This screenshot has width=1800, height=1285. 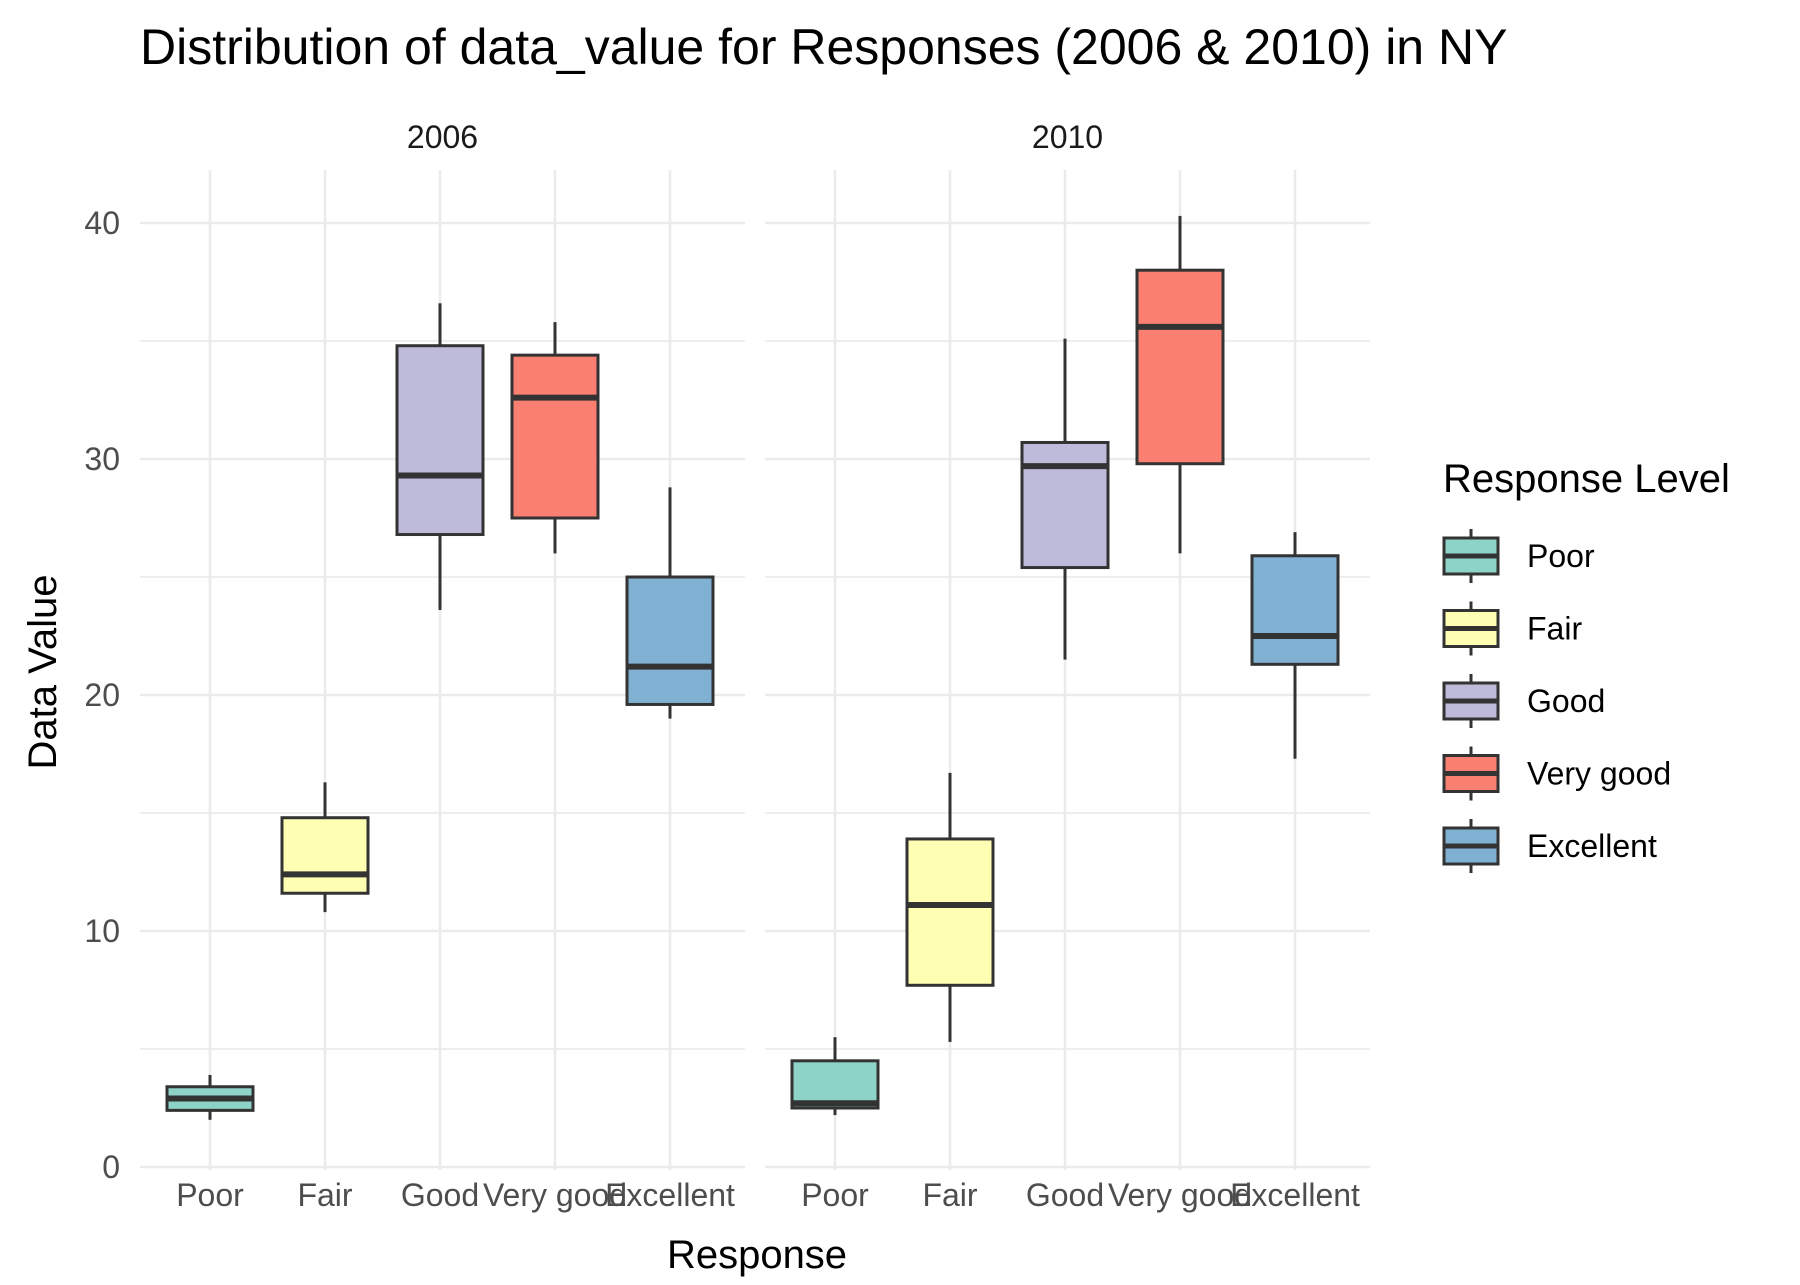 I want to click on x-tick-label-very-good-2006: Very good, so click(x=555, y=1195).